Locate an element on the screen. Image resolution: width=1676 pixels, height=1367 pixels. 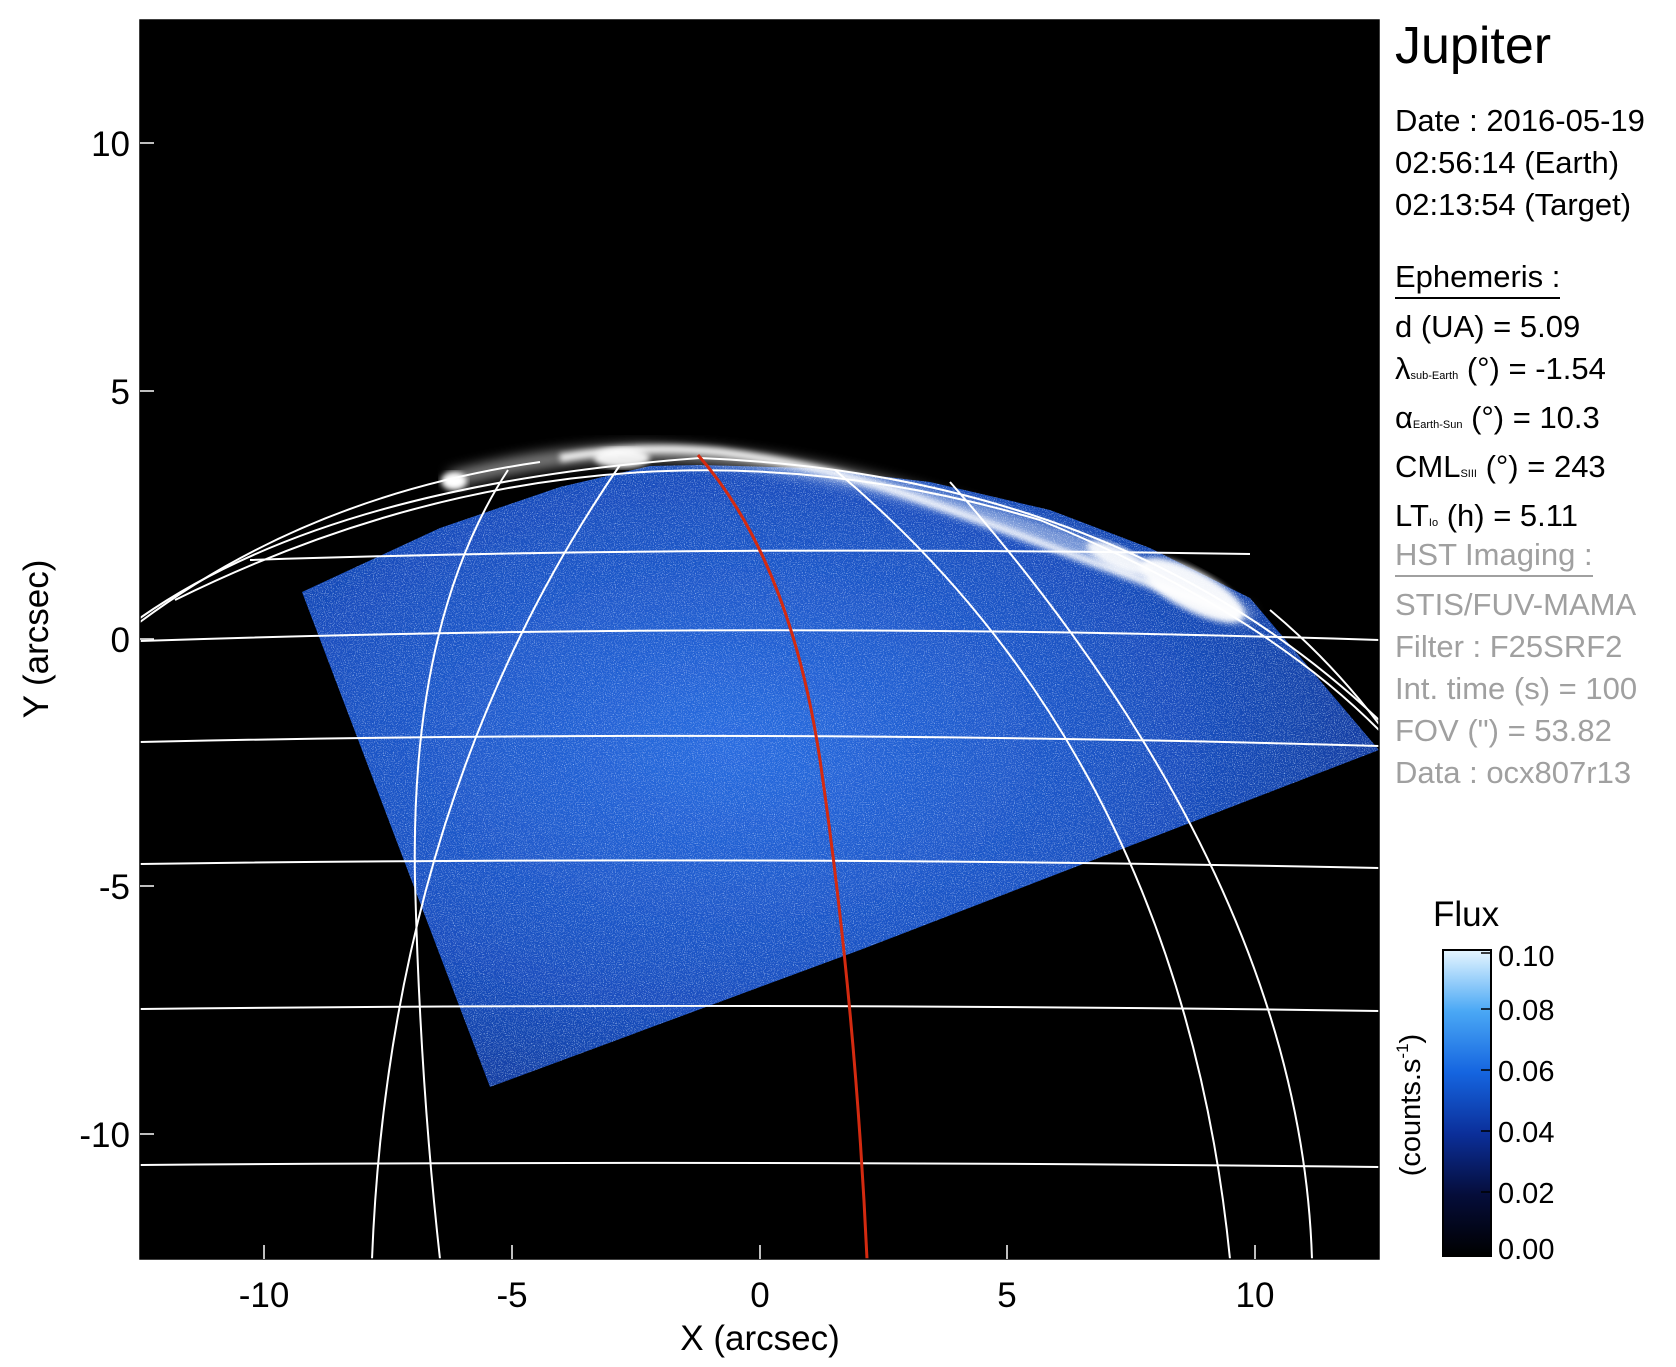
ephemeris-phase-angle: αEarth-Sun (°) = 10.3 is located at coordinates (1497, 417).